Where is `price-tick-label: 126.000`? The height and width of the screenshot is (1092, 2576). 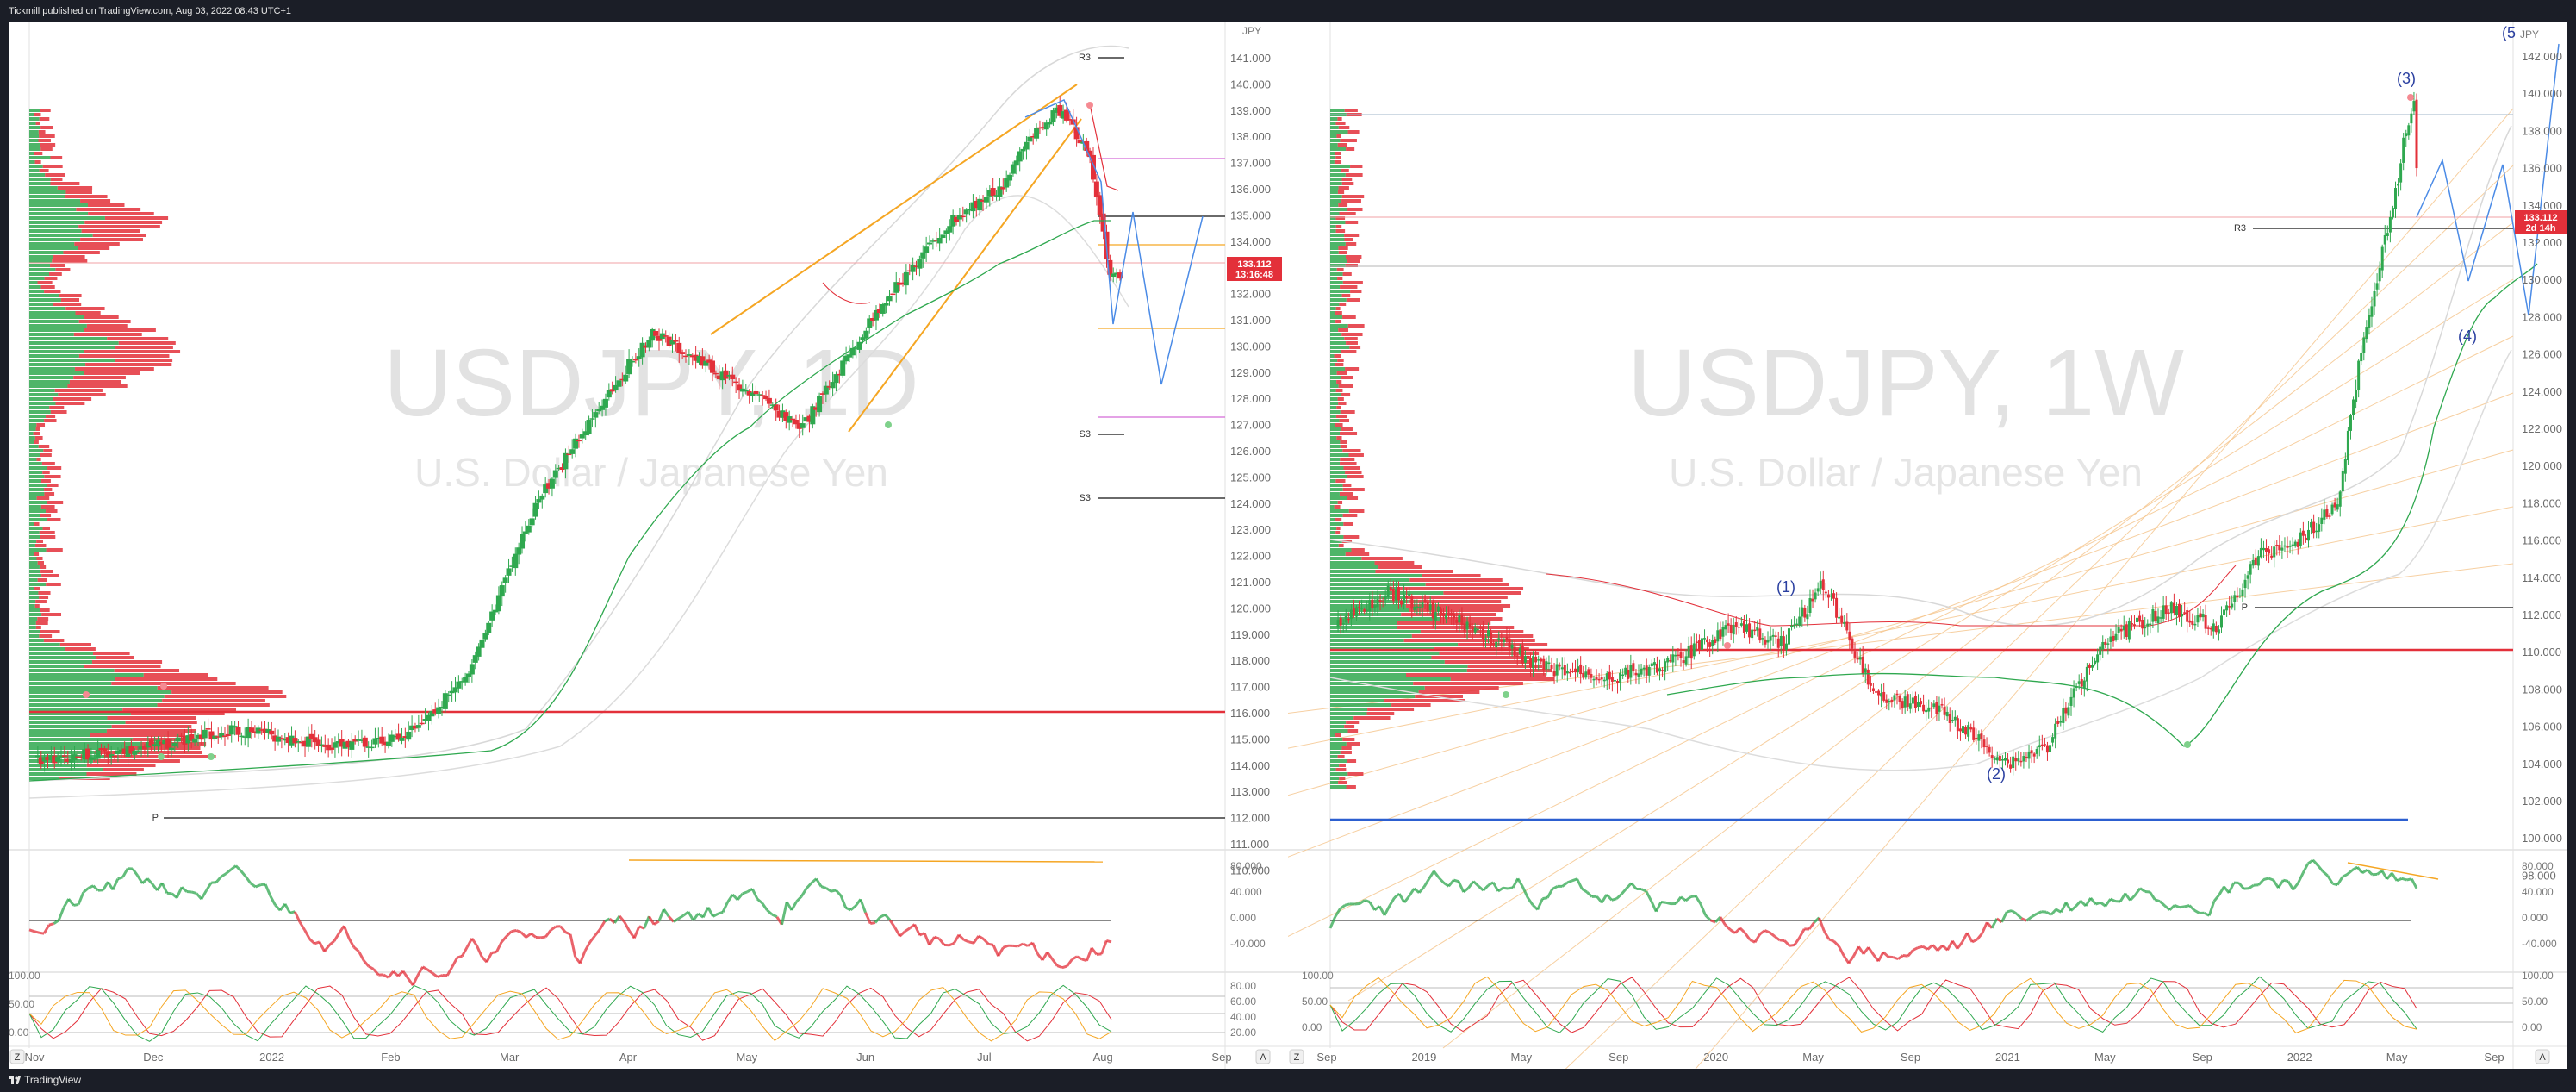 price-tick-label: 126.000 is located at coordinates (1251, 452).